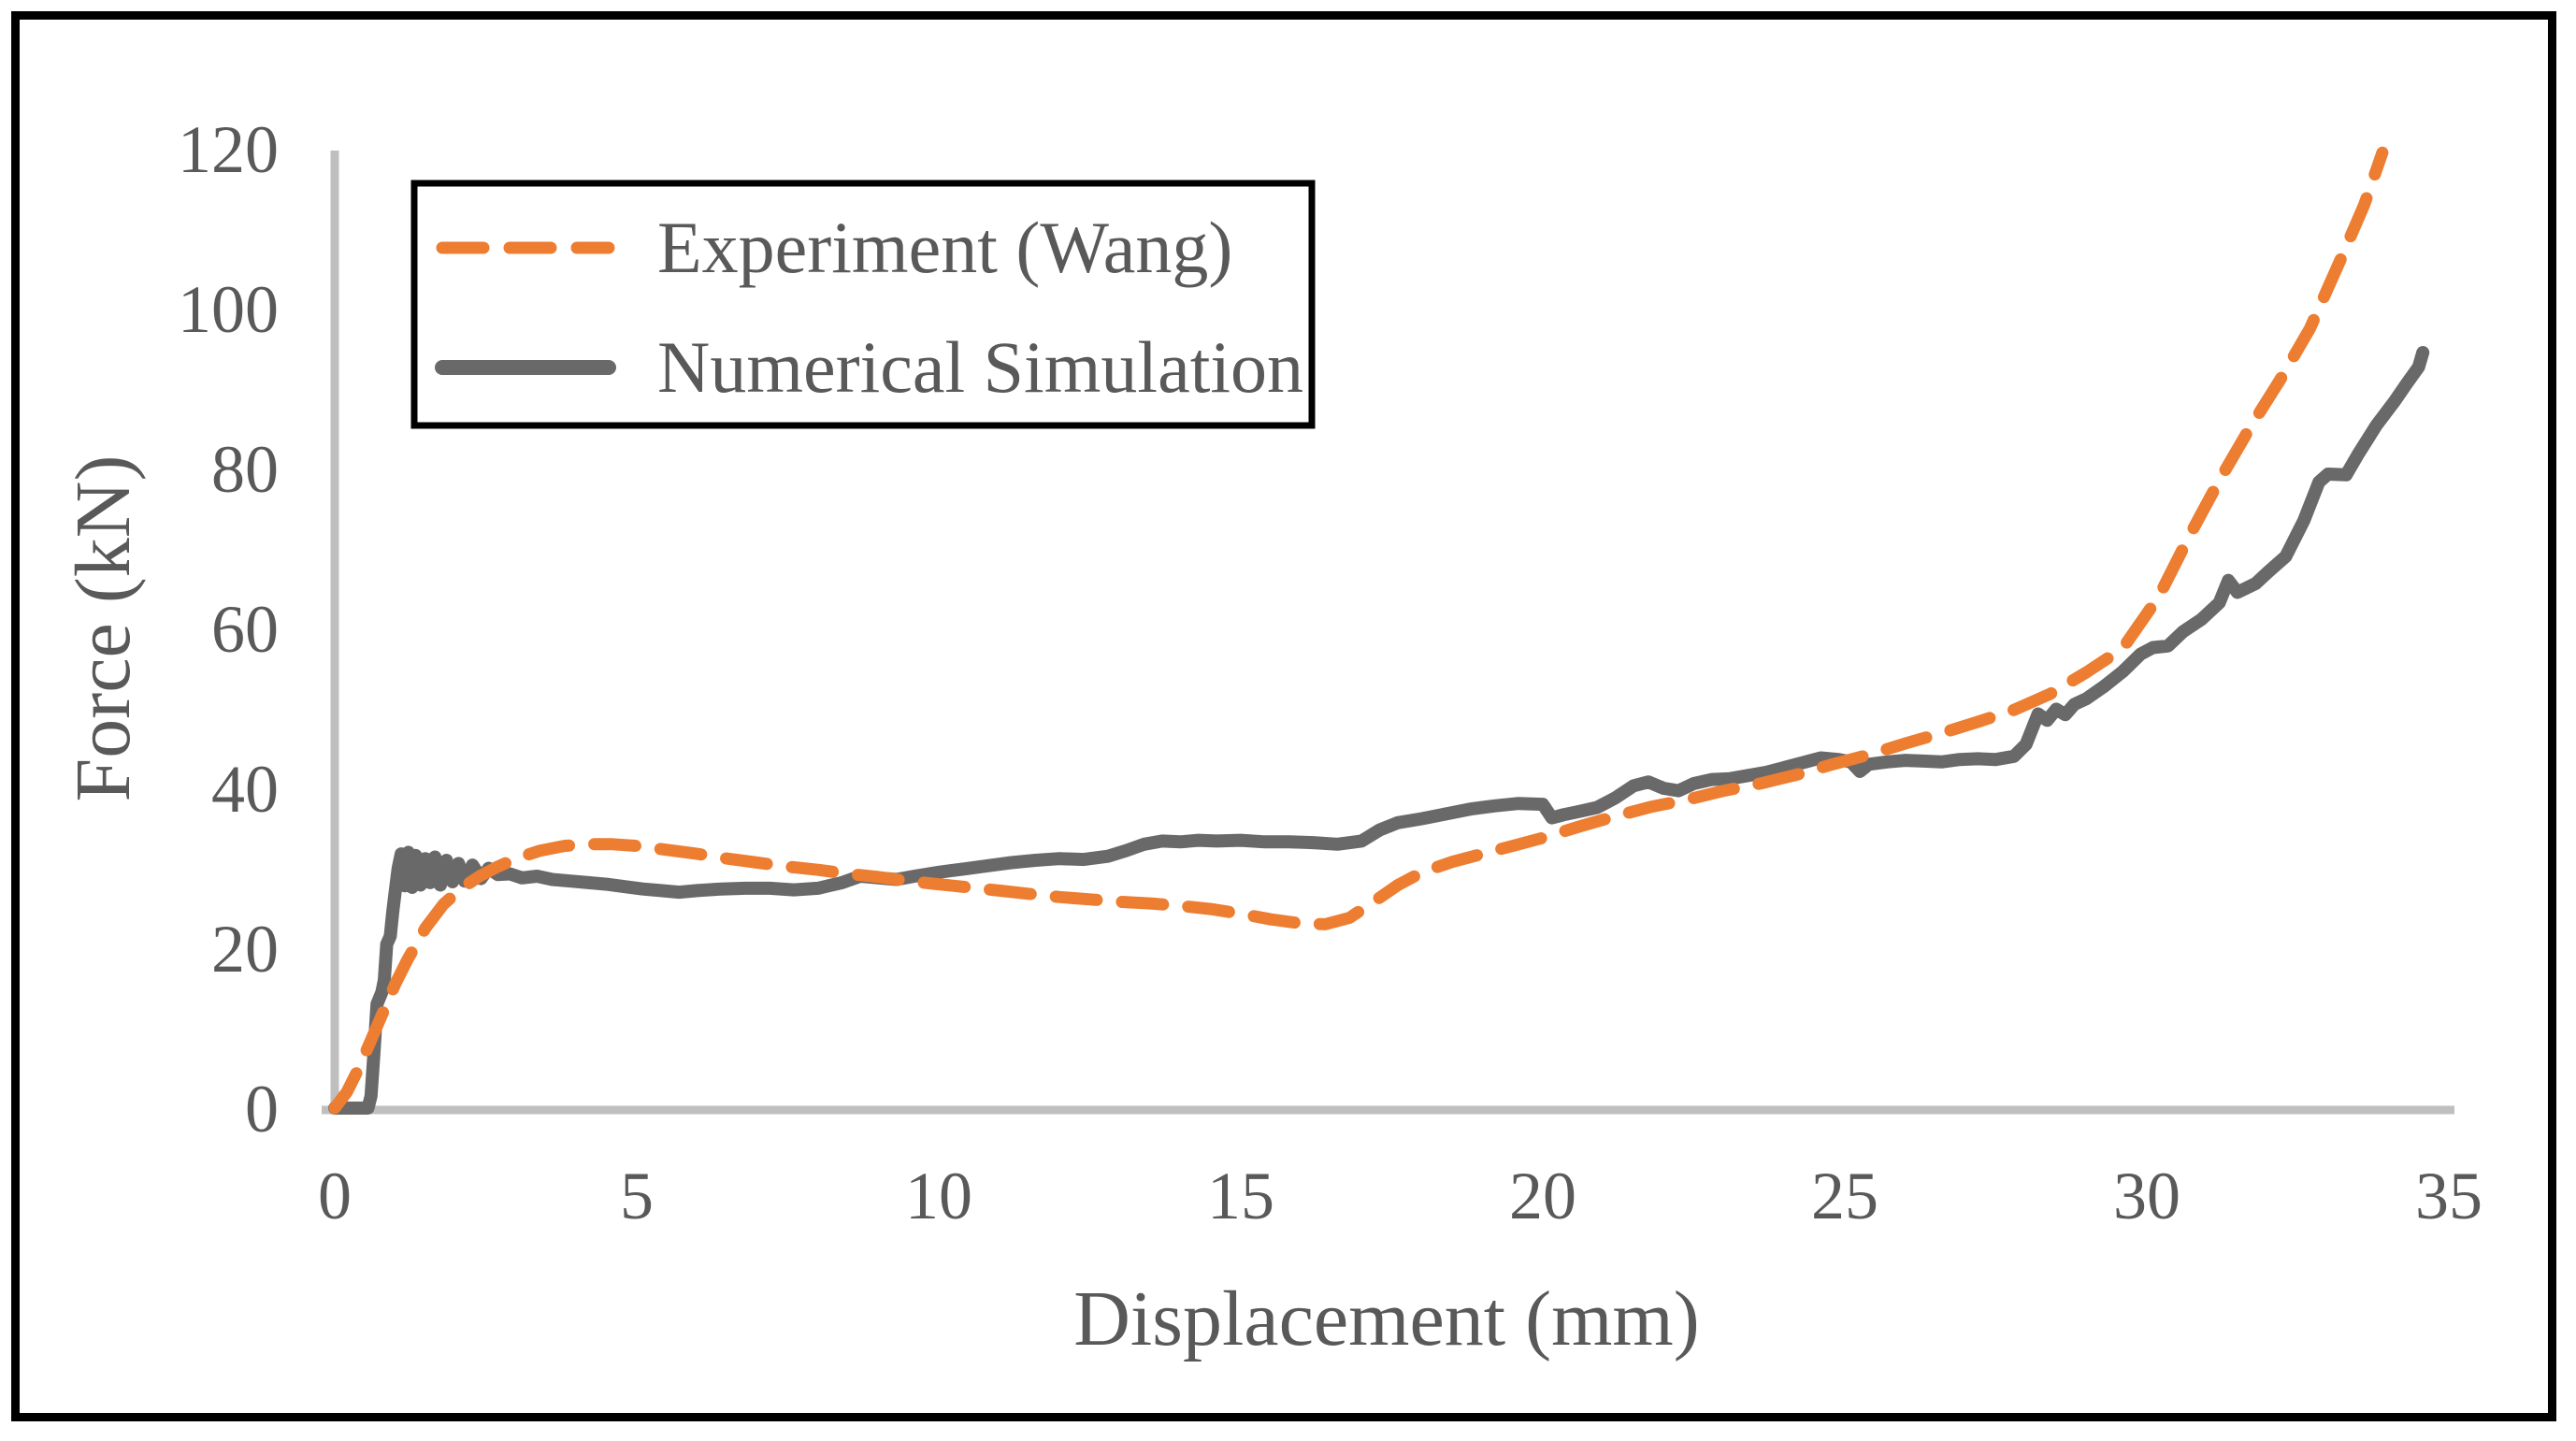 The image size is (2576, 1441). I want to click on x-tick-label-5: 5, so click(637, 1196).